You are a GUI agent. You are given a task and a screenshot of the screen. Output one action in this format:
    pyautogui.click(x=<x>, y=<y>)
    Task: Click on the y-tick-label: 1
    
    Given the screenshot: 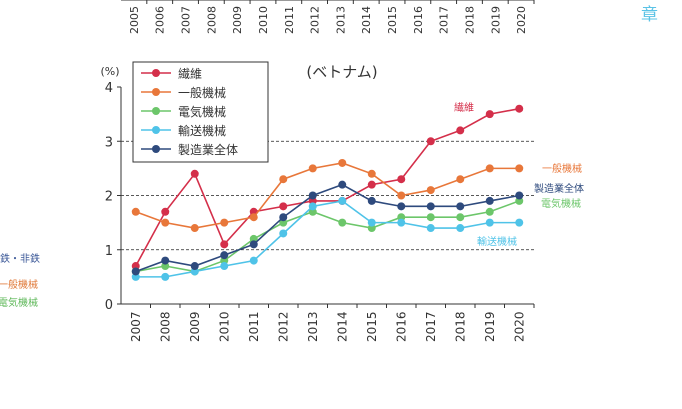 What is the action you would take?
    pyautogui.click(x=109, y=251)
    